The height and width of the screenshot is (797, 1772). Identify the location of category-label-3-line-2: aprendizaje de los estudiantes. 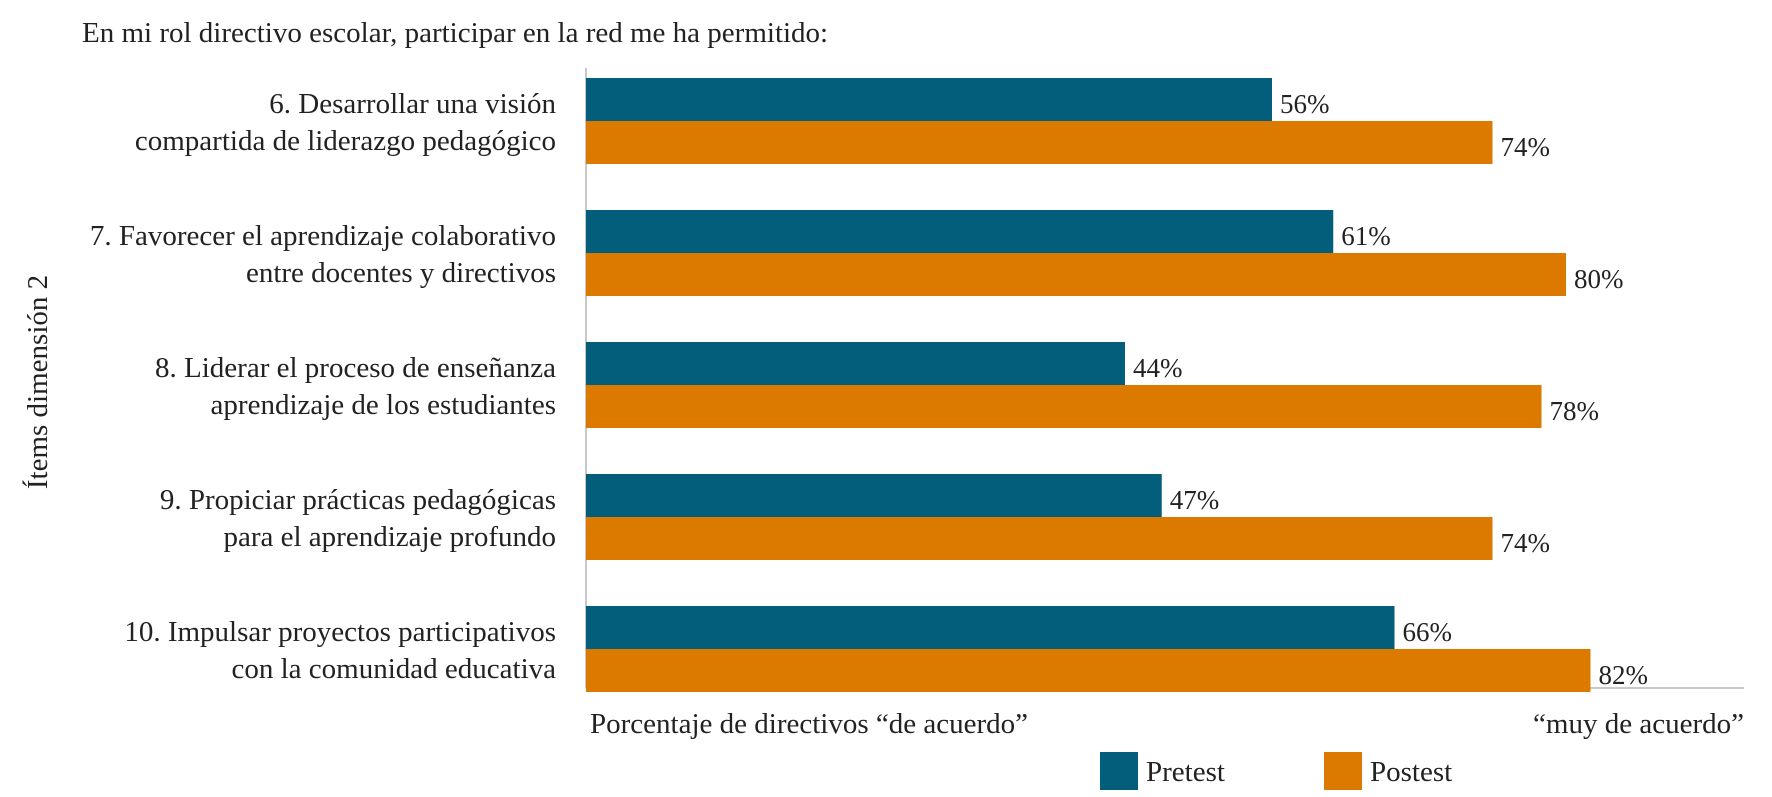
(383, 405).